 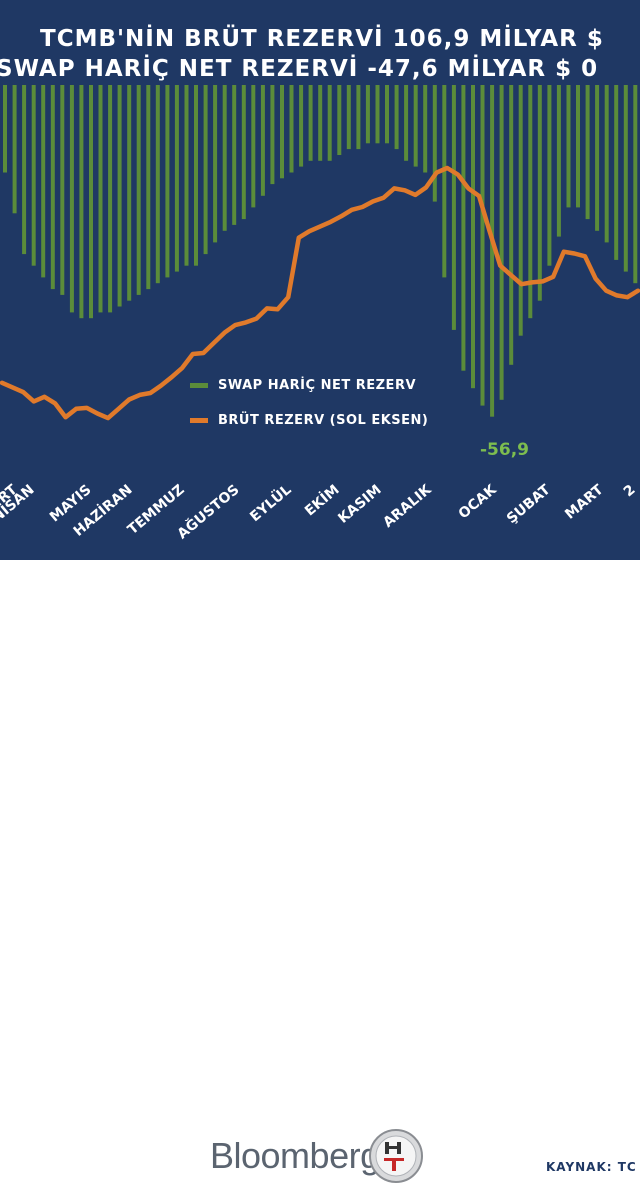 What do you see at coordinates (591, 1167) in the screenshot?
I see `source-note: KAYNAK: TC` at bounding box center [591, 1167].